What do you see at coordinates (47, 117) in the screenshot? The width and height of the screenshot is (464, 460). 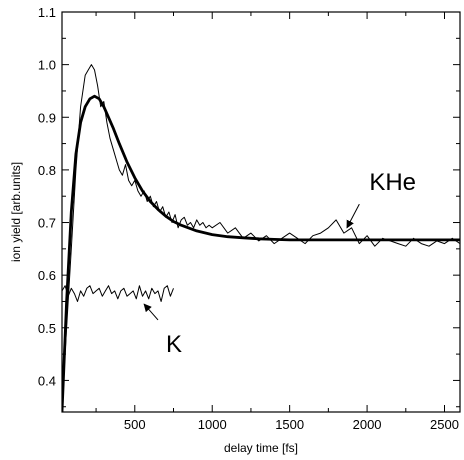 I see `y-tick-label: 0.9` at bounding box center [47, 117].